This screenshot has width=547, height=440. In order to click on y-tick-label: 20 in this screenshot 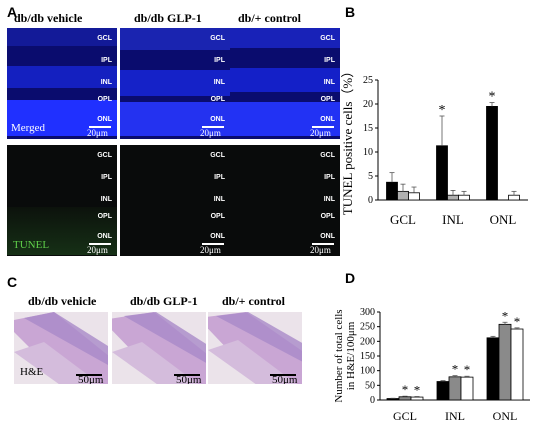, I will do `click(368, 104)`.